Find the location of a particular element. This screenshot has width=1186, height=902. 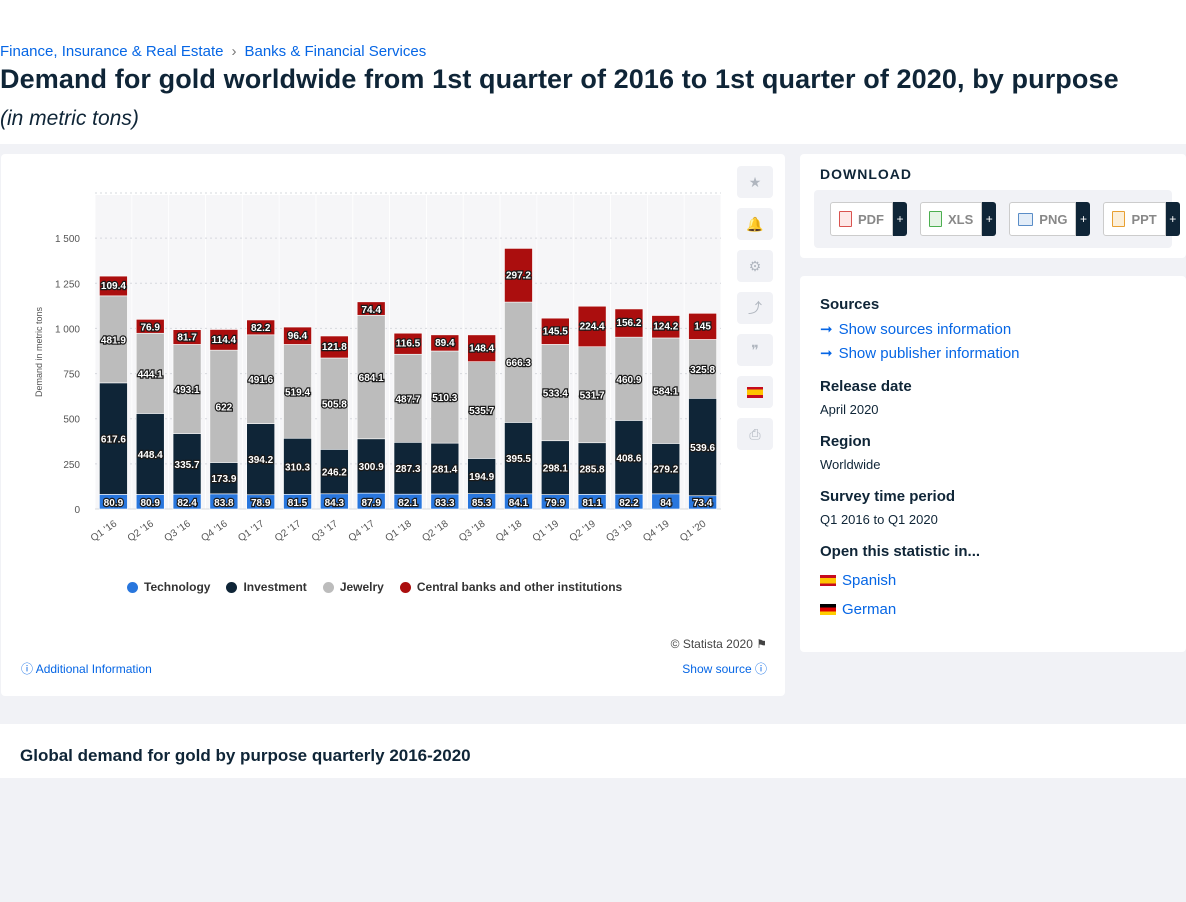

page-subtitle: (in metric tons) is located at coordinates (69, 118).